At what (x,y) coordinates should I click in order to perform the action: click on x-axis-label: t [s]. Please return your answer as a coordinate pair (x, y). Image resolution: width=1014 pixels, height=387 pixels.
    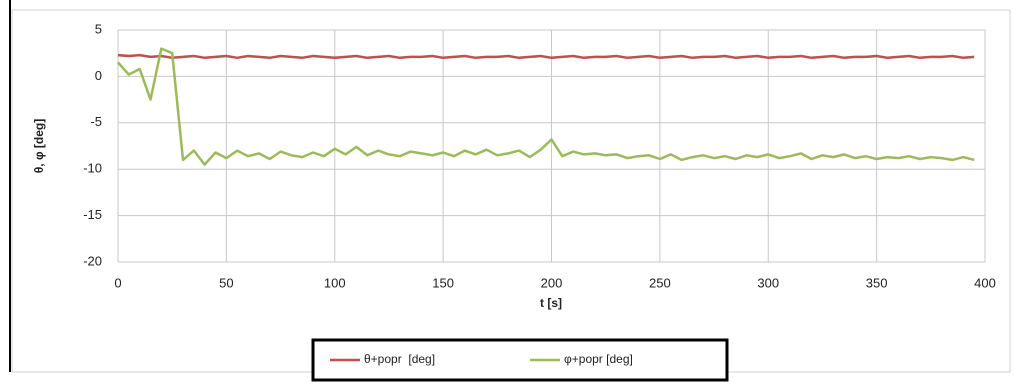
    Looking at the image, I should click on (551, 303).